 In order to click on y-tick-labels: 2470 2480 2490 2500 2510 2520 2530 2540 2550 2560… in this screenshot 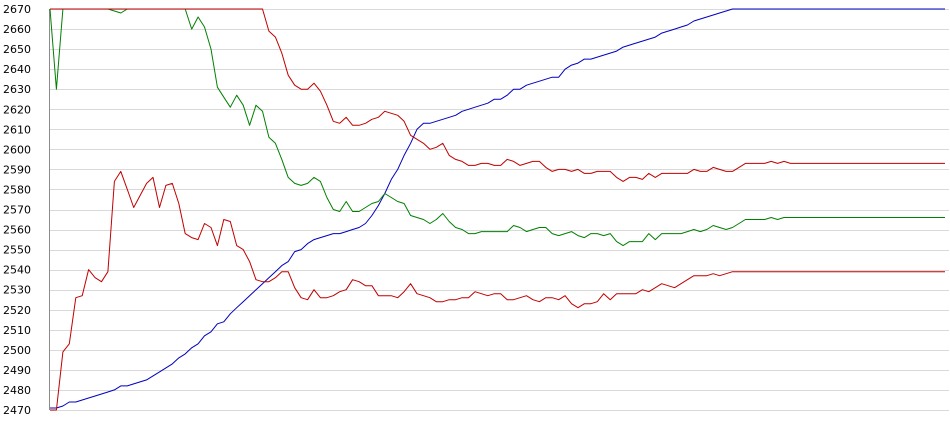, I will do `click(17, 210)`.